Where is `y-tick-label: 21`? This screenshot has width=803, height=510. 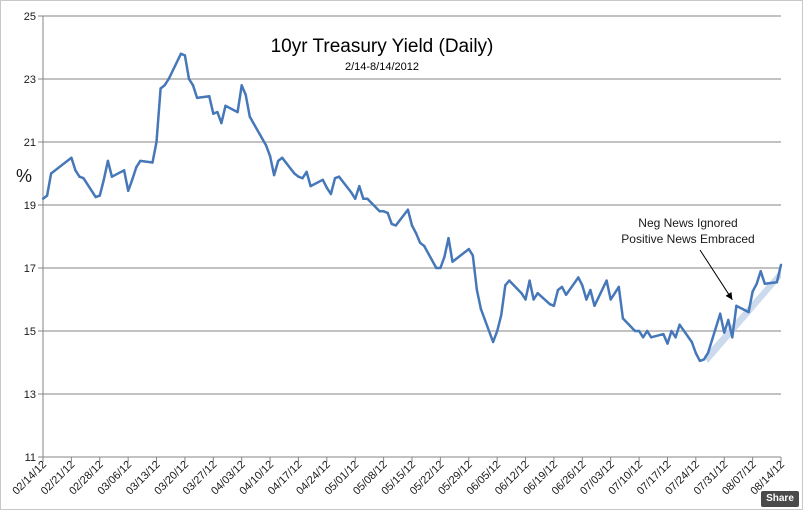
y-tick-label: 21 is located at coordinates (30, 143).